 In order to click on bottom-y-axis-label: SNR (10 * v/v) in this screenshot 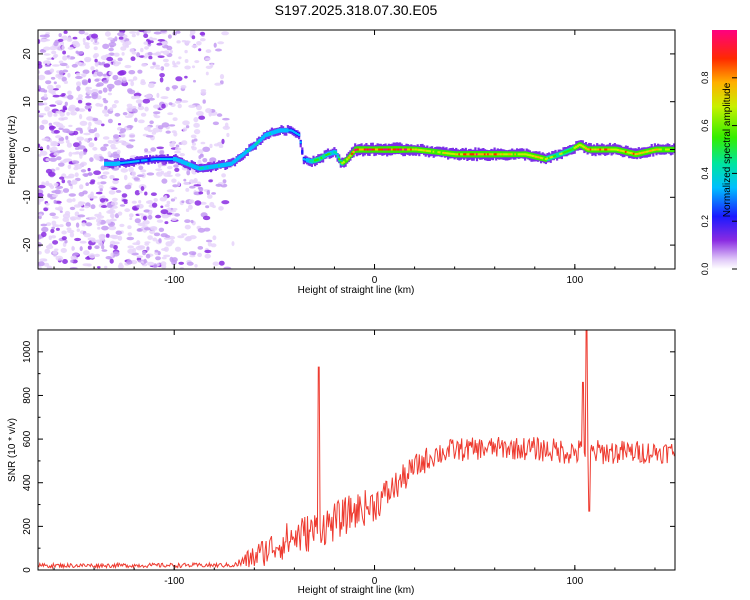, I will do `click(12, 450)`.